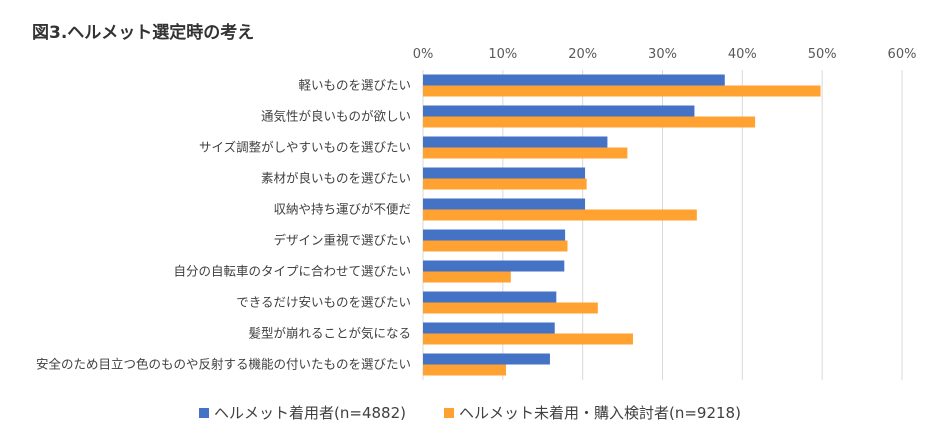 Image resolution: width=940 pixels, height=443 pixels. I want to click on chart-title: 図3.ヘルメット選定時の考え, so click(143, 33).